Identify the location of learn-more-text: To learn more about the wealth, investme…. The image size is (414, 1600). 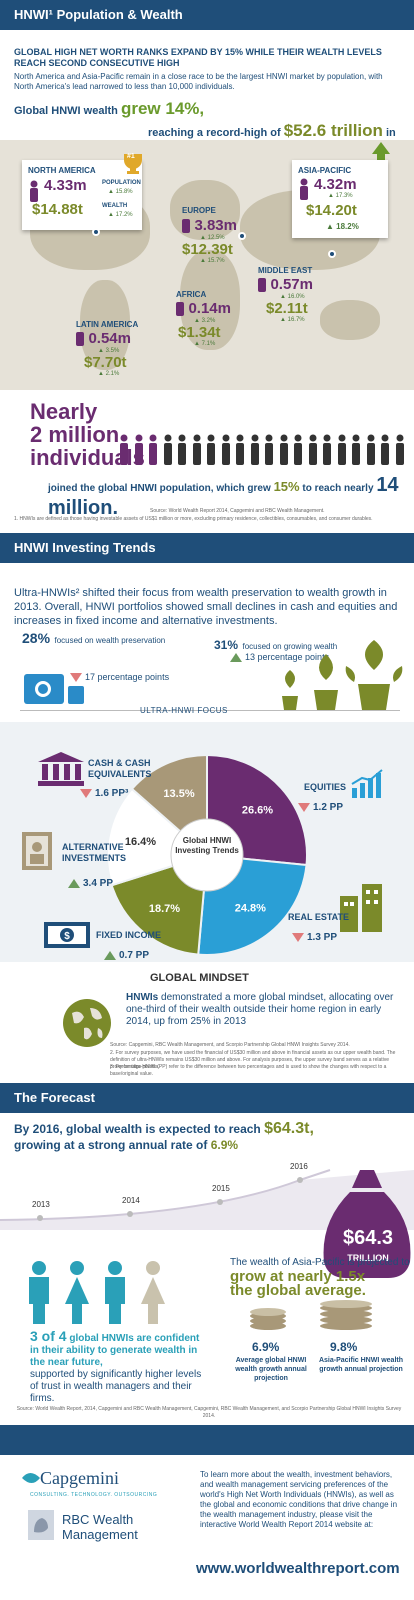
(299, 1499).